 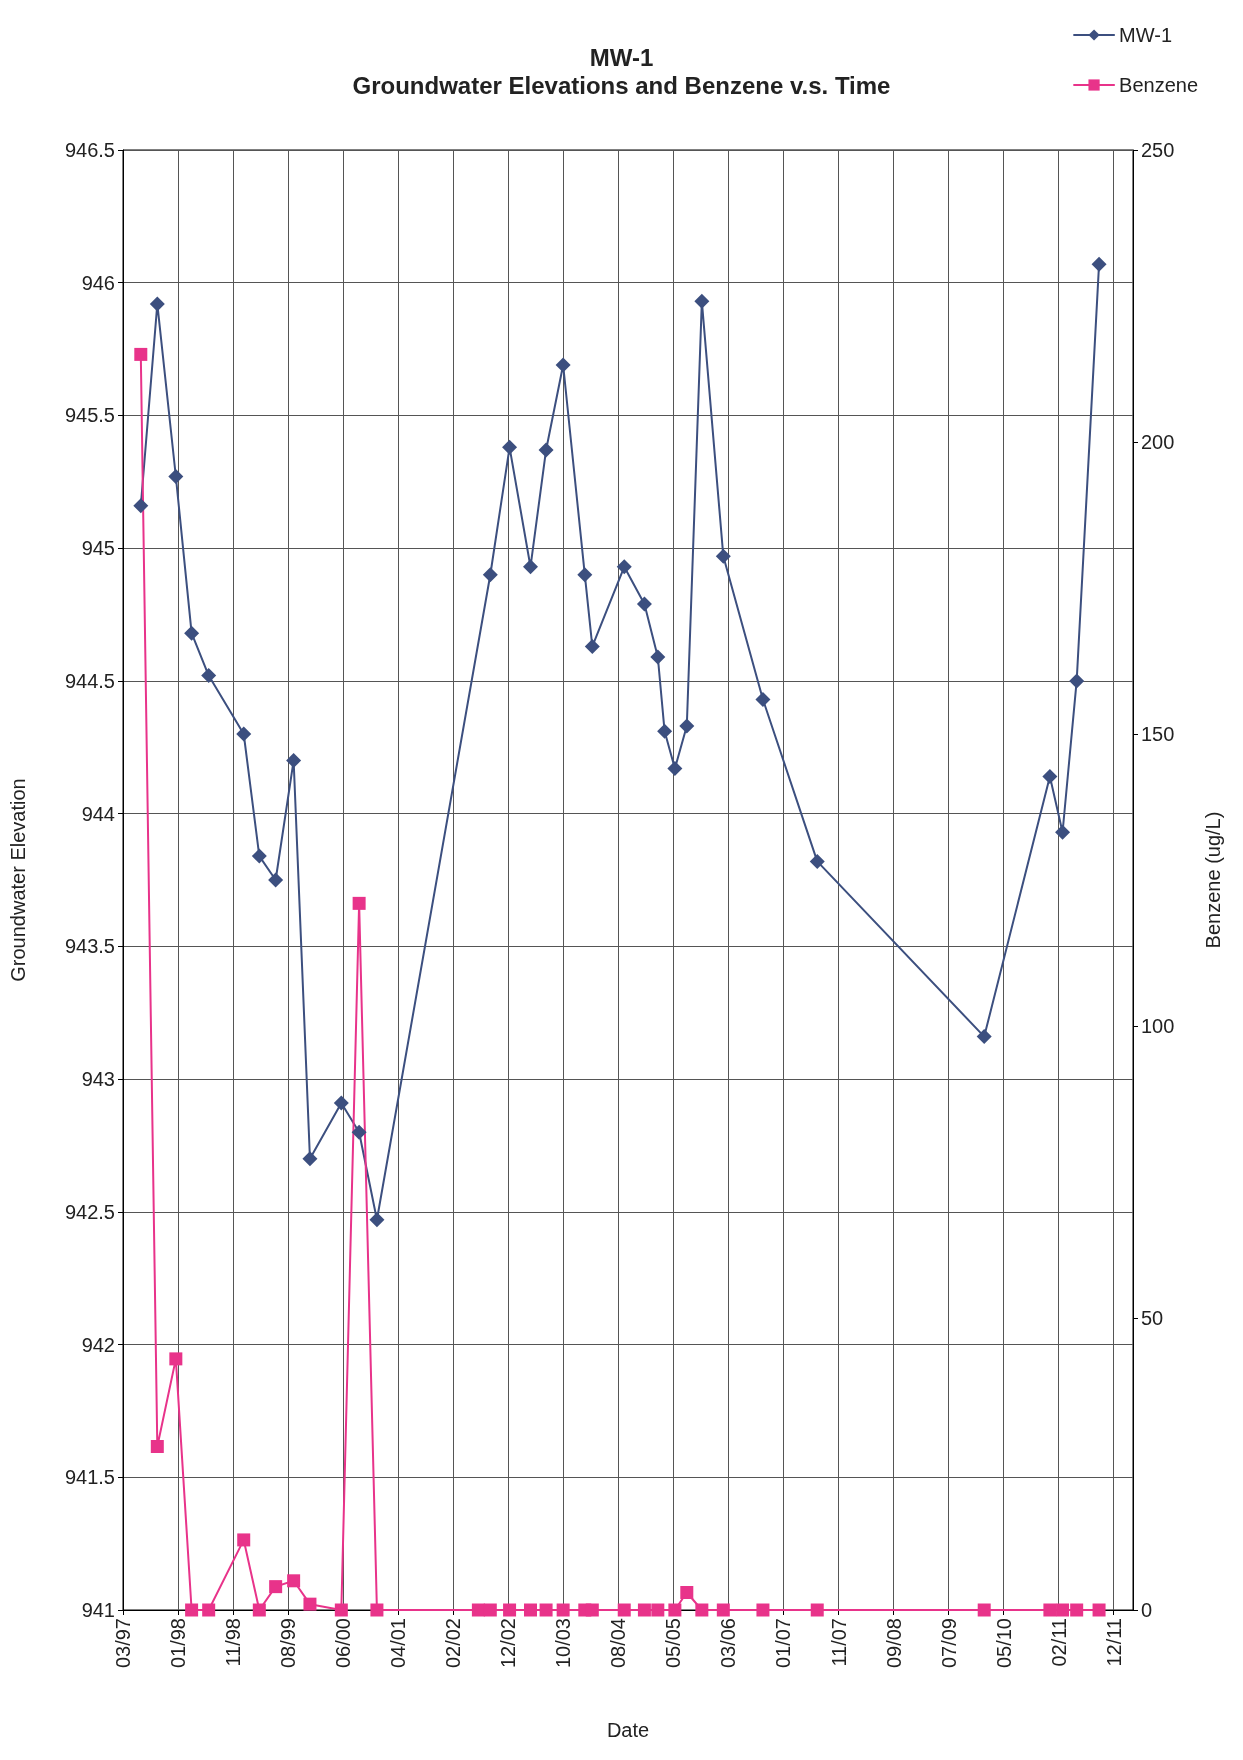 What do you see at coordinates (398, 1643) in the screenshot?
I see `x-tick-label: 04/01` at bounding box center [398, 1643].